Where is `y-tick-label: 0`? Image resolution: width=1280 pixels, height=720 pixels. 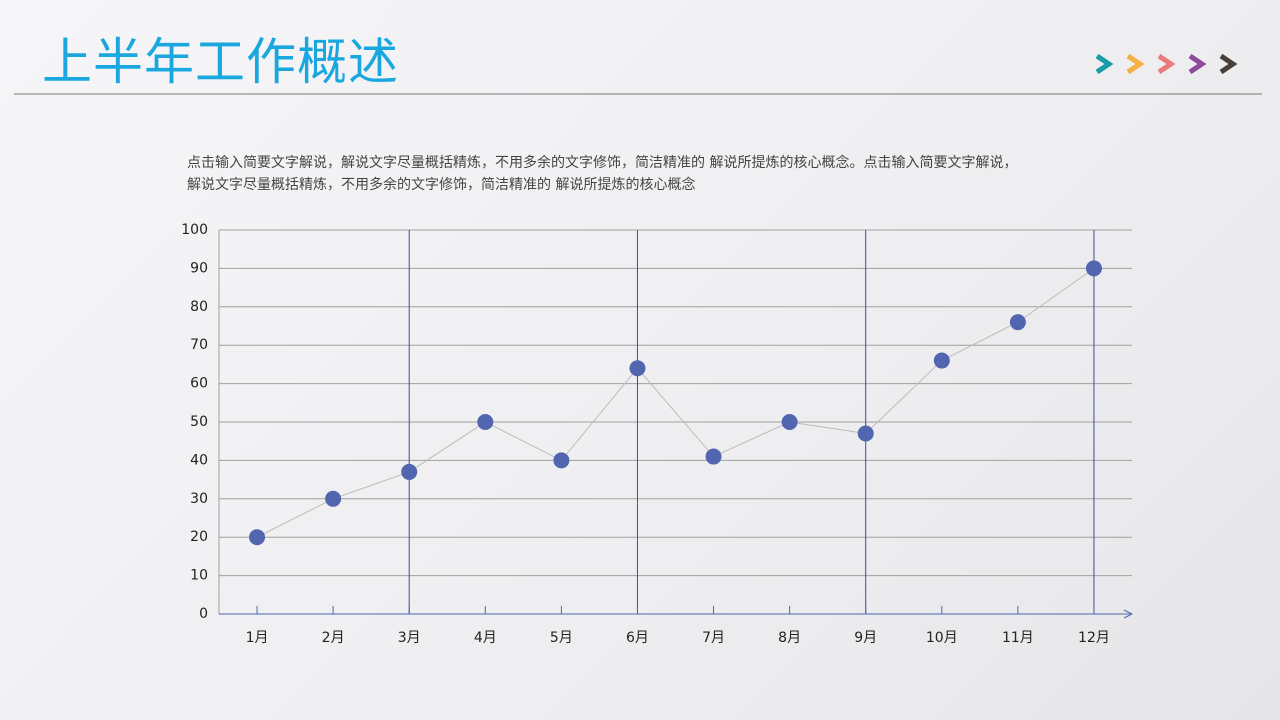
y-tick-label: 0 is located at coordinates (203, 614).